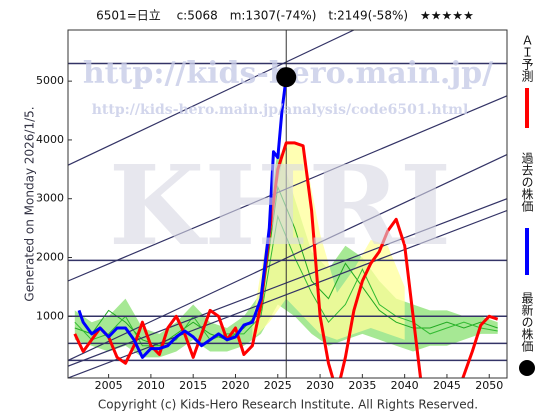 The height and width of the screenshot is (420, 560). What do you see at coordinates (527, 368) in the screenshot?
I see `legend-marker` at bounding box center [527, 368].